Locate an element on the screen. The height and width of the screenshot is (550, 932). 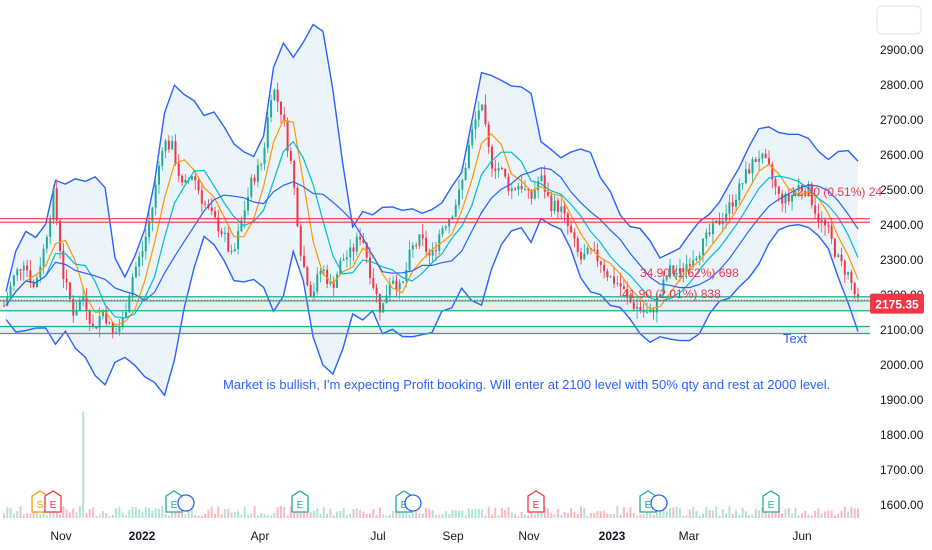
annotation-label: Text is located at coordinates (795, 338).